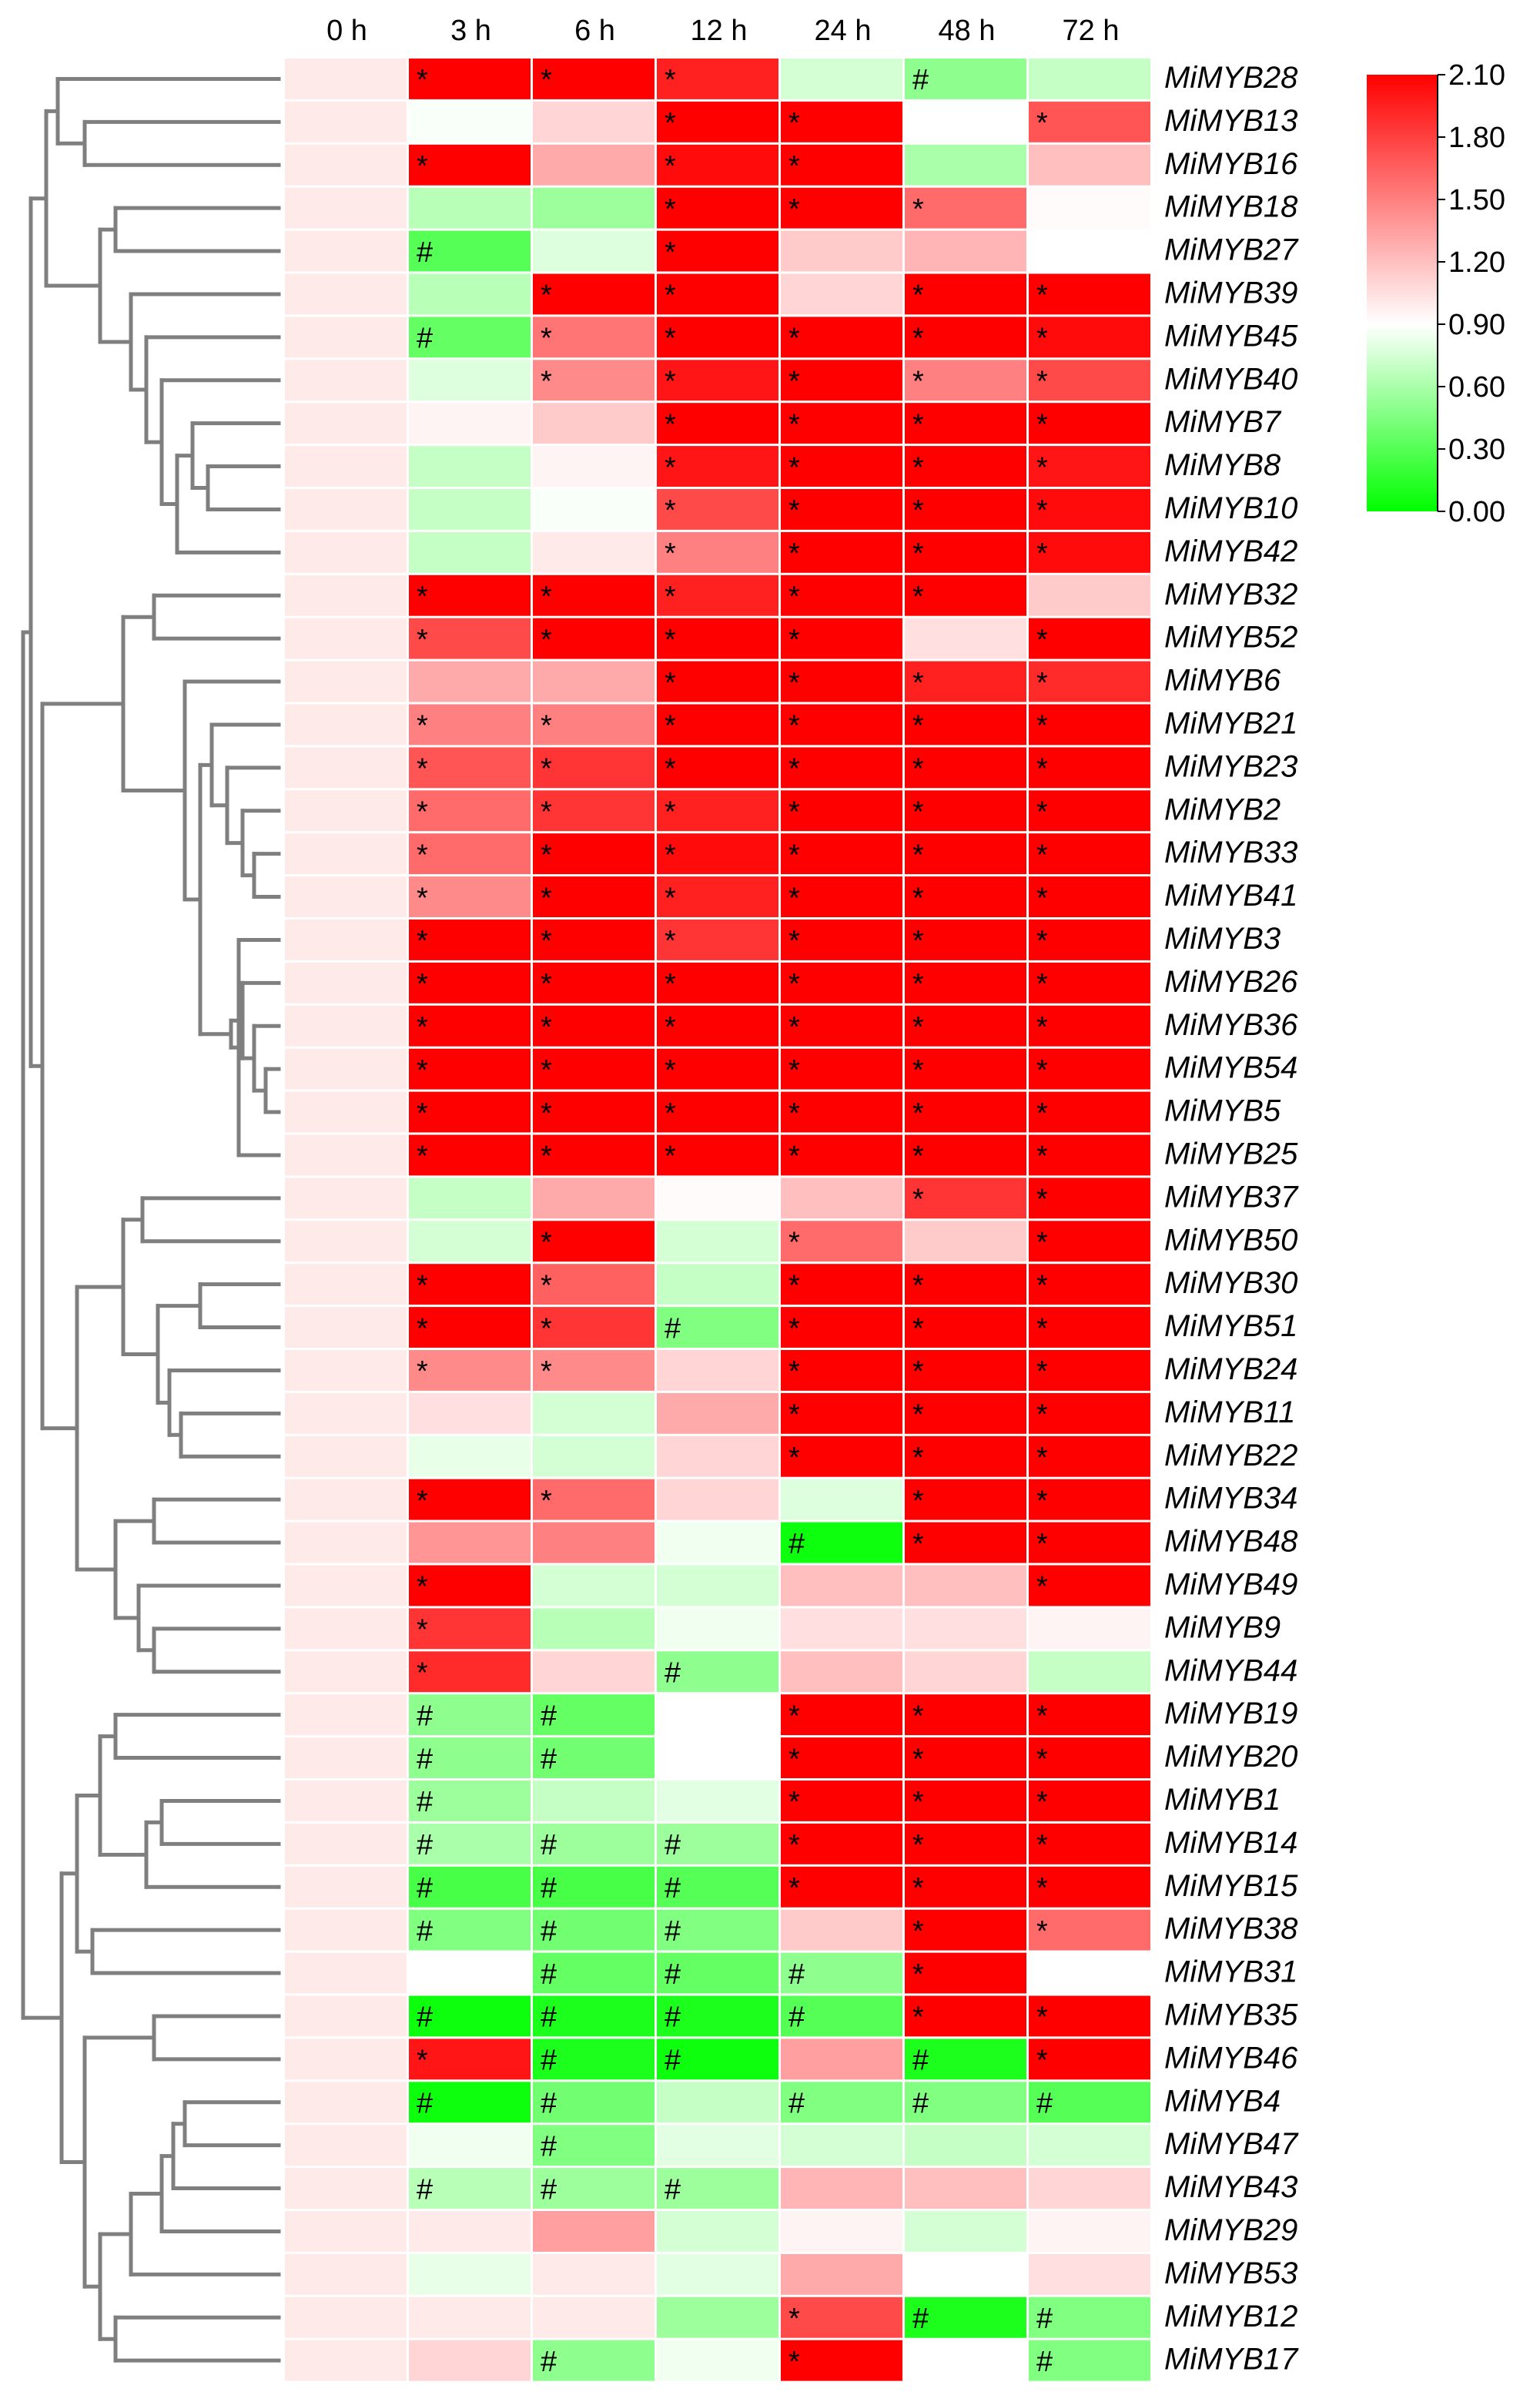  I want to click on row-label: MiMYB49, so click(1230, 1585).